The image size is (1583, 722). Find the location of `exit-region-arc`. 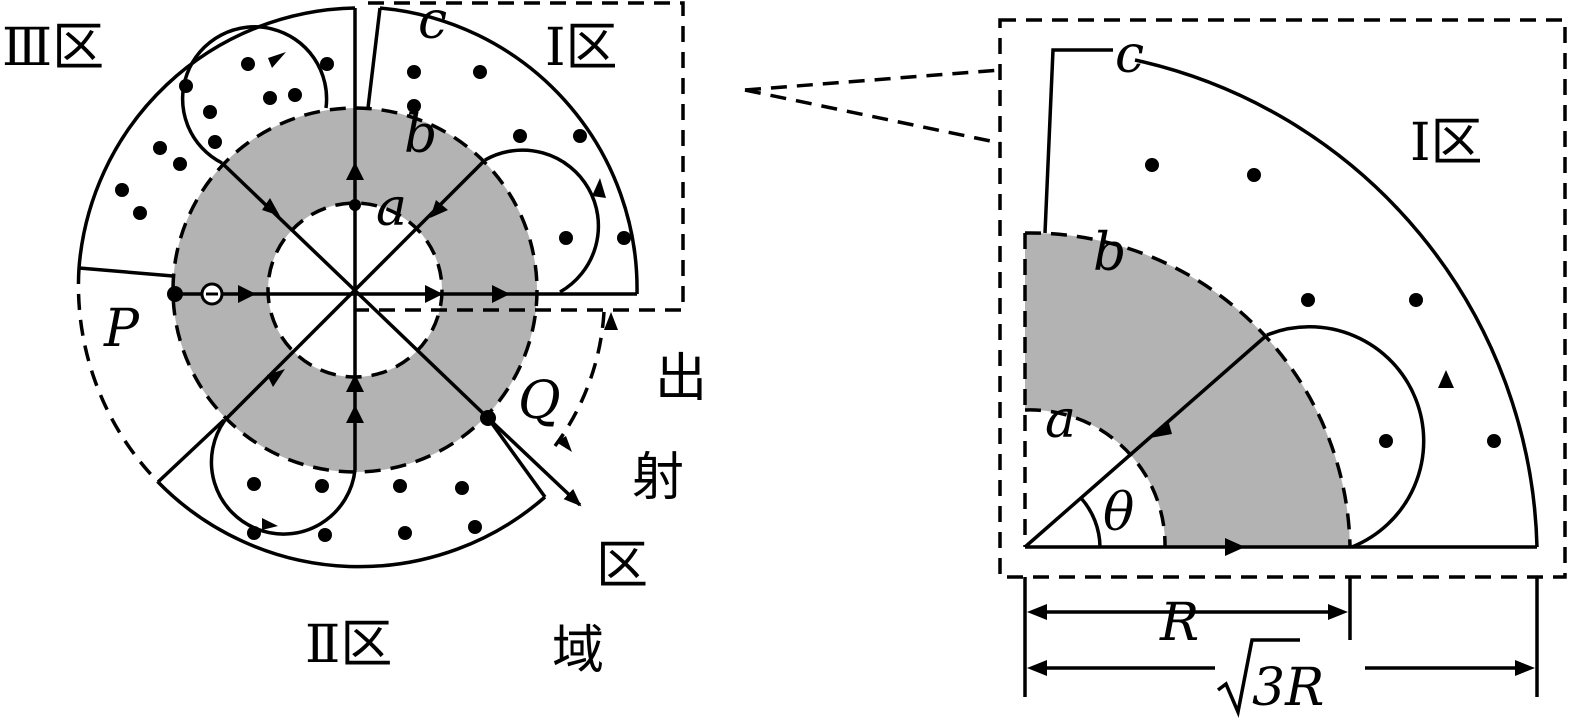

exit-region-arc is located at coordinates (579, 379).